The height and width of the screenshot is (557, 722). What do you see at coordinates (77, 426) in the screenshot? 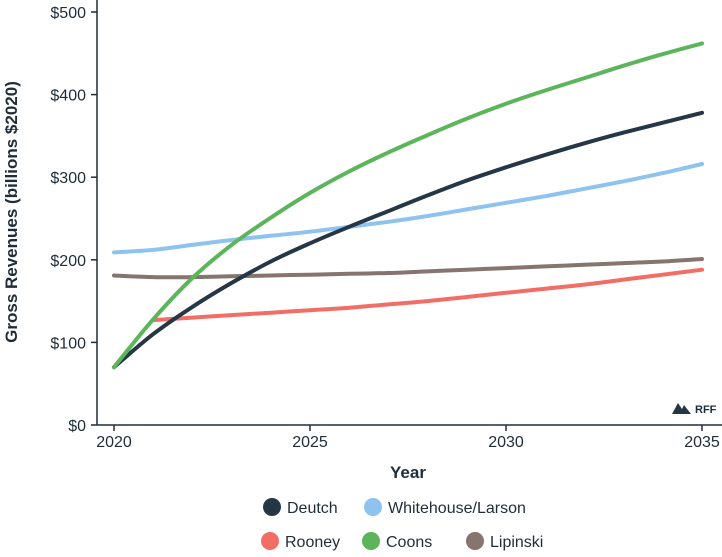
I see `y-tick-label: $0` at bounding box center [77, 426].